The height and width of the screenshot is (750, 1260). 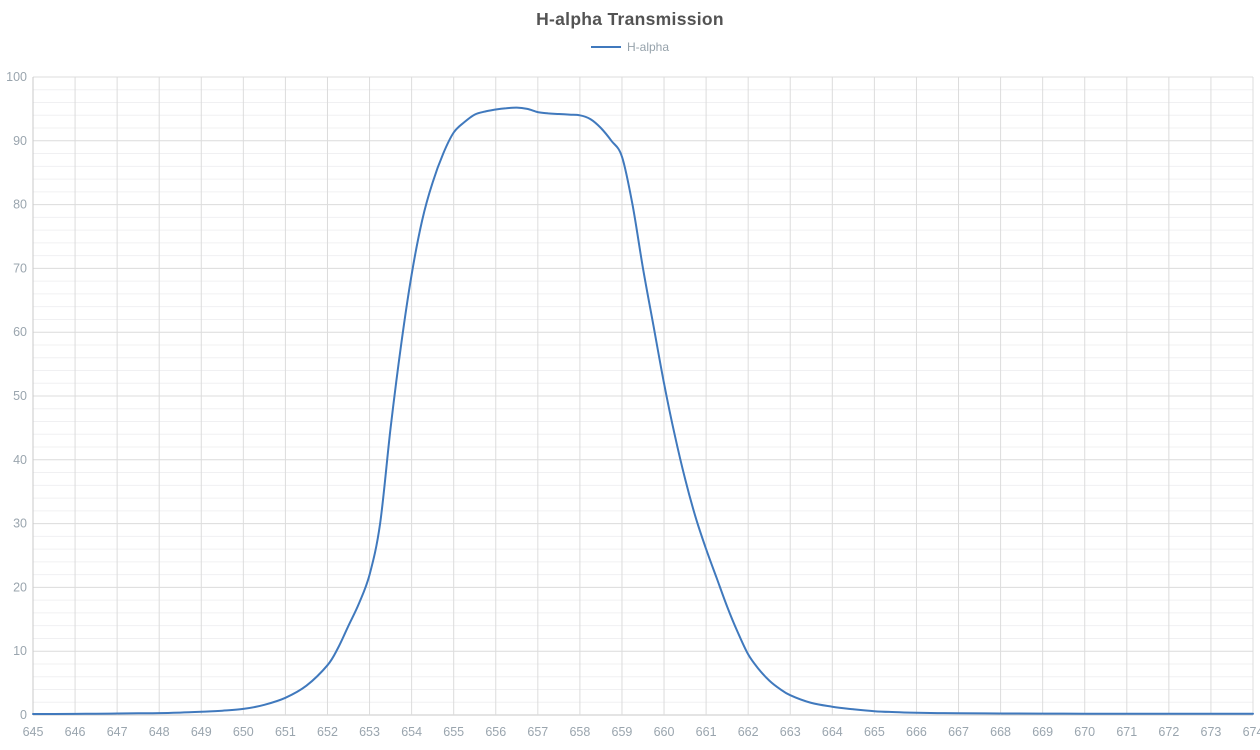 What do you see at coordinates (201, 732) in the screenshot?
I see `x-tick-label: 649` at bounding box center [201, 732].